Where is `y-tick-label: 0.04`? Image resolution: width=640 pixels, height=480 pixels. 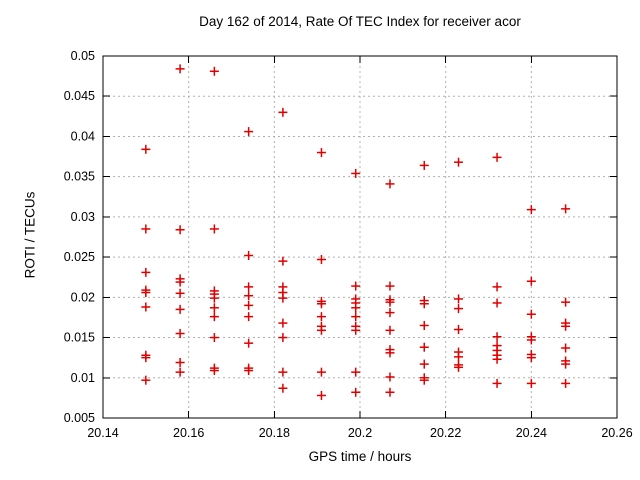
y-tick-label: 0.04 is located at coordinates (83, 136).